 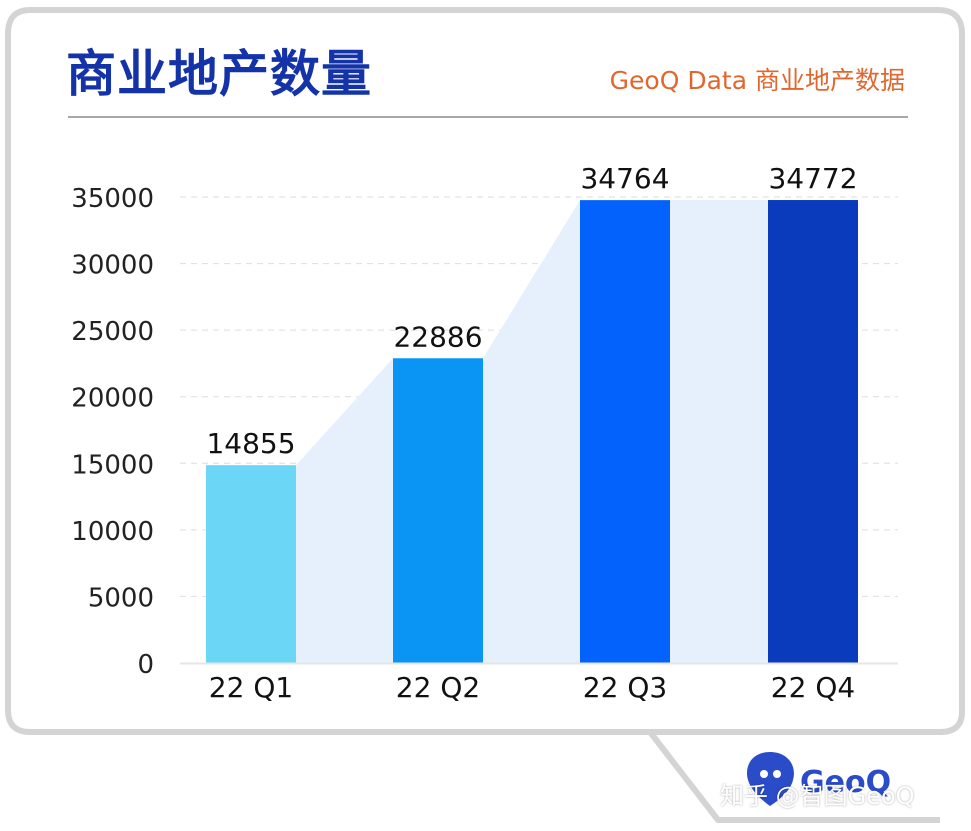 I want to click on y-tick-label: 25000, so click(x=112, y=332).